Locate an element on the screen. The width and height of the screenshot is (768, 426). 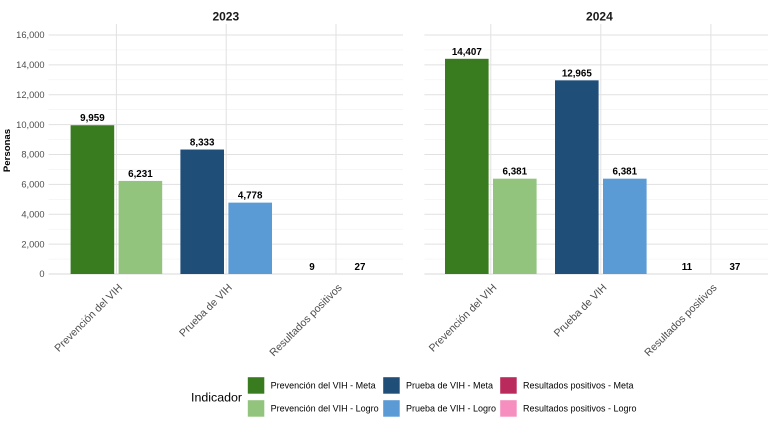
svg-text: 16,000 is located at coordinates (30, 35).